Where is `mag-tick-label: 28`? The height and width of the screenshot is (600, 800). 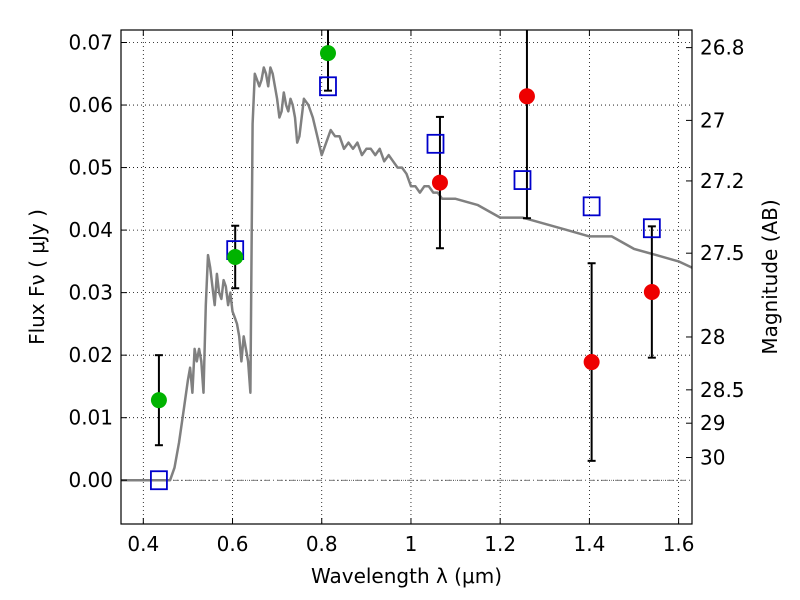
mag-tick-label: 28 is located at coordinates (712, 337).